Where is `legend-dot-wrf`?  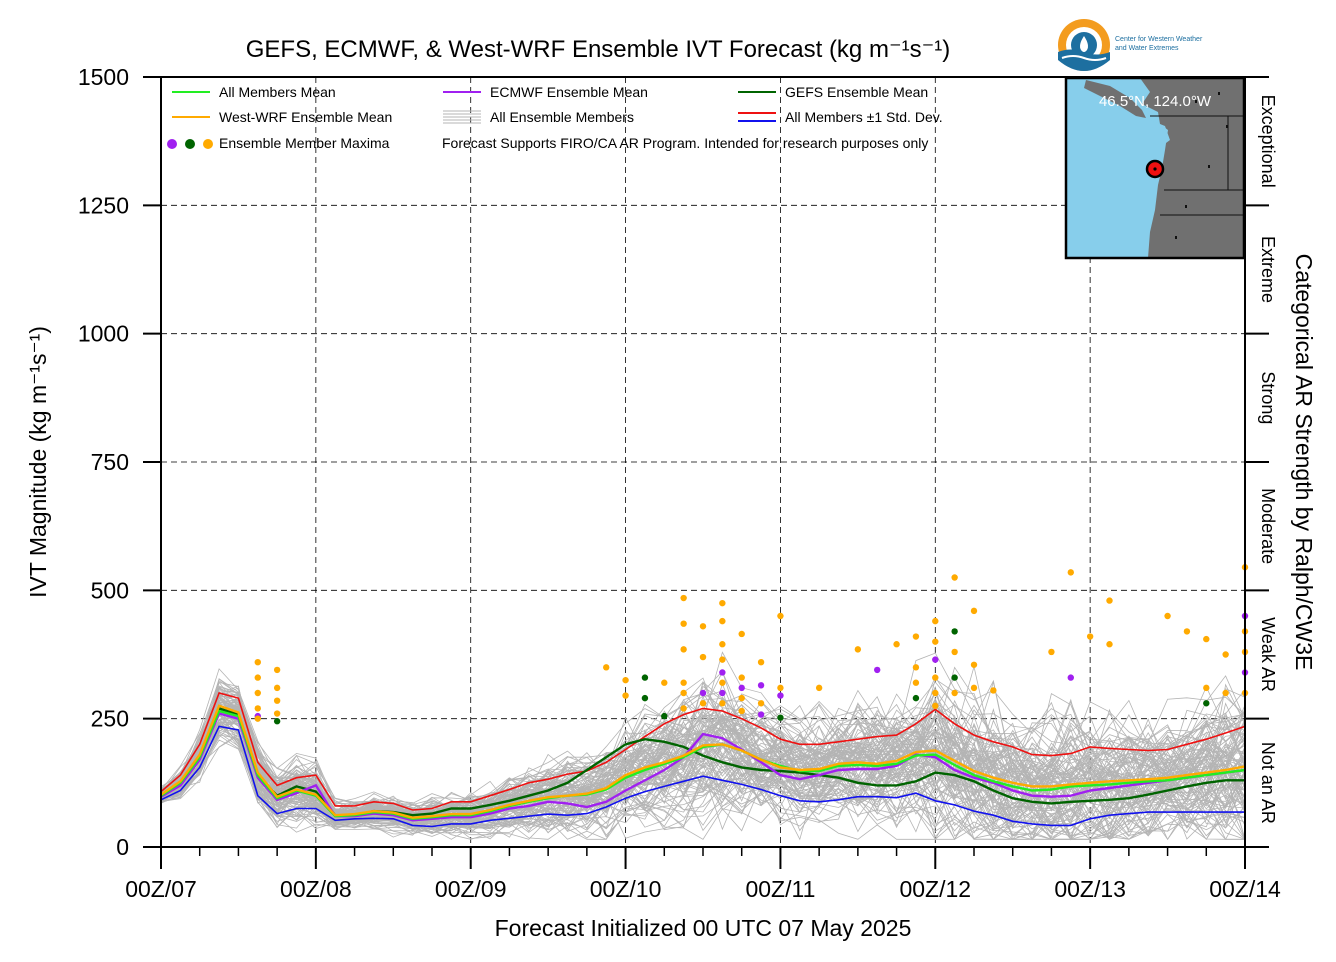 legend-dot-wrf is located at coordinates (208, 144).